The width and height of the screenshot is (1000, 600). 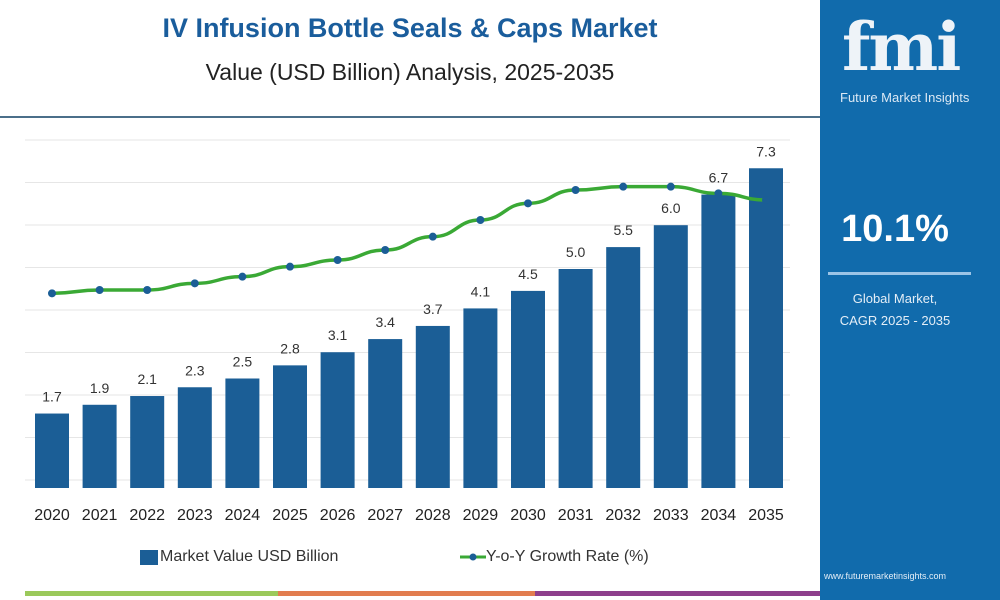 What do you see at coordinates (895, 298) in the screenshot?
I see `cagr-label-line1: Global Market,` at bounding box center [895, 298].